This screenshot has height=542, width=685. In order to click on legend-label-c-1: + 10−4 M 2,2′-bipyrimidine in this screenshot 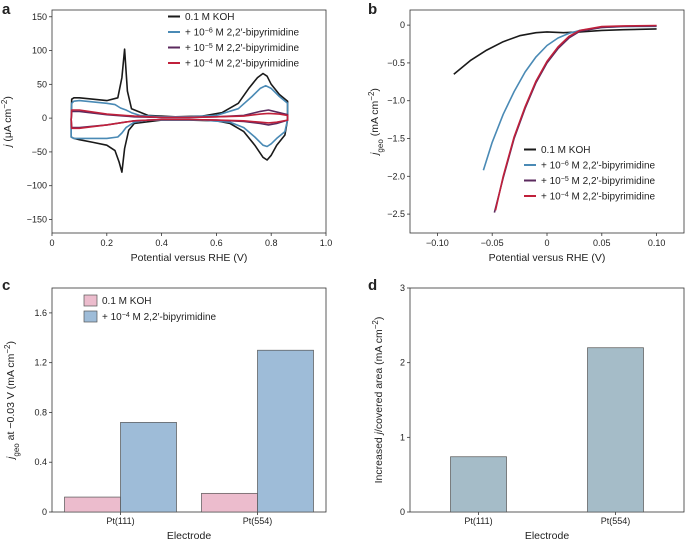, I will do `click(159, 318)`.